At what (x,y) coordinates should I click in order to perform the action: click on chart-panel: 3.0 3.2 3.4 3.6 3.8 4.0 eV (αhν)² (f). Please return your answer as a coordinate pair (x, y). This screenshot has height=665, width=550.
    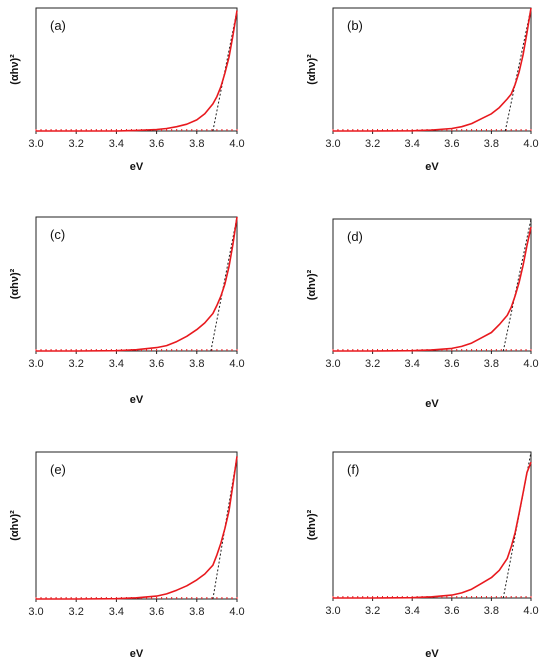
    Looking at the image, I should click on (422, 555).